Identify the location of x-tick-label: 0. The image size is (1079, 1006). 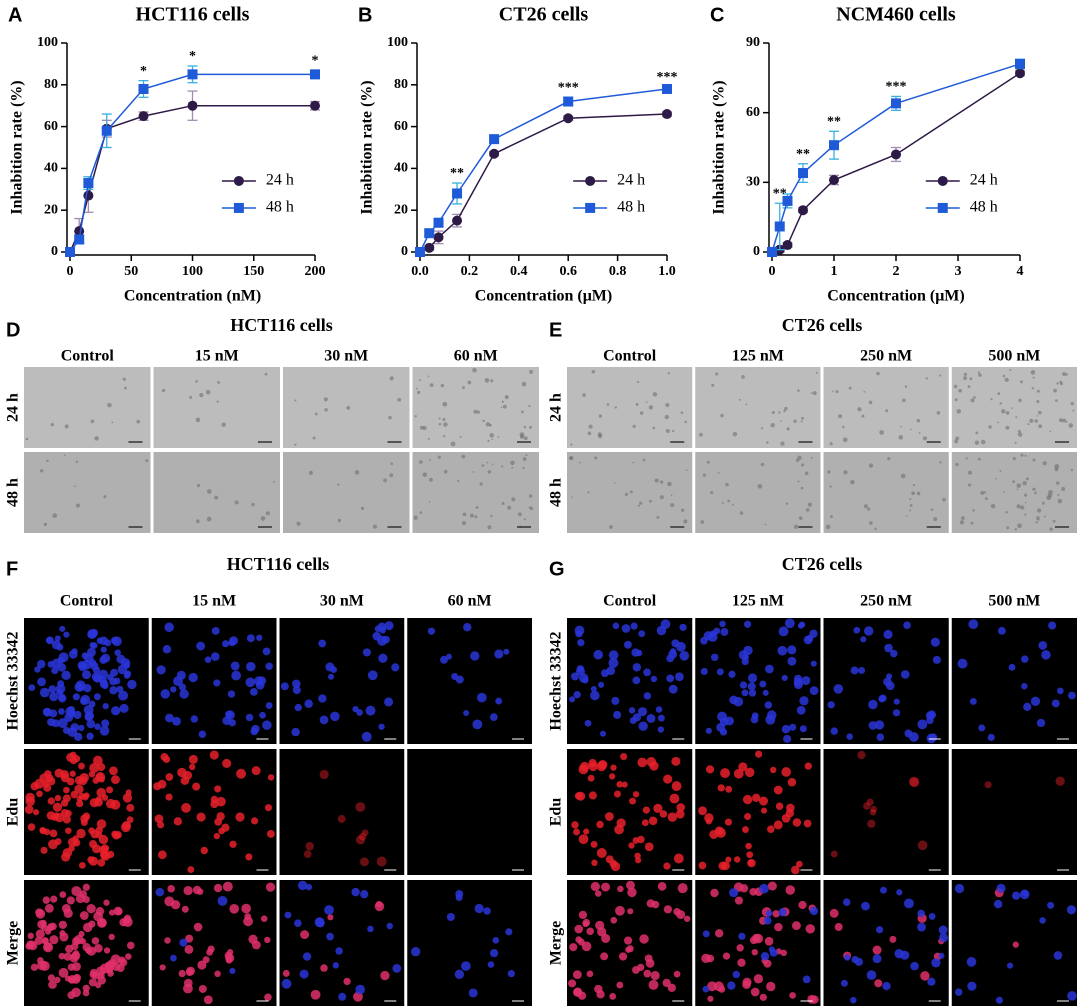
(772, 271).